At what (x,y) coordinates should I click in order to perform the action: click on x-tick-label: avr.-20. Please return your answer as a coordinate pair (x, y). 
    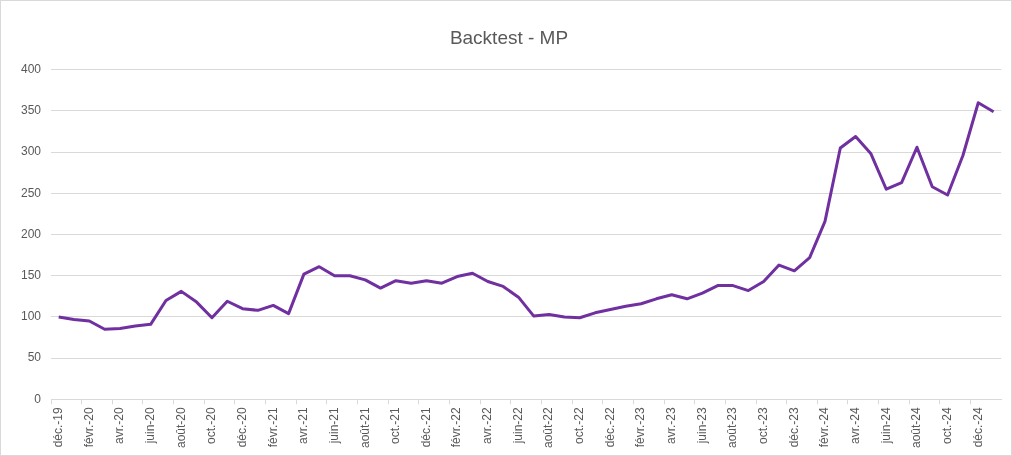
    Looking at the image, I should click on (119, 425).